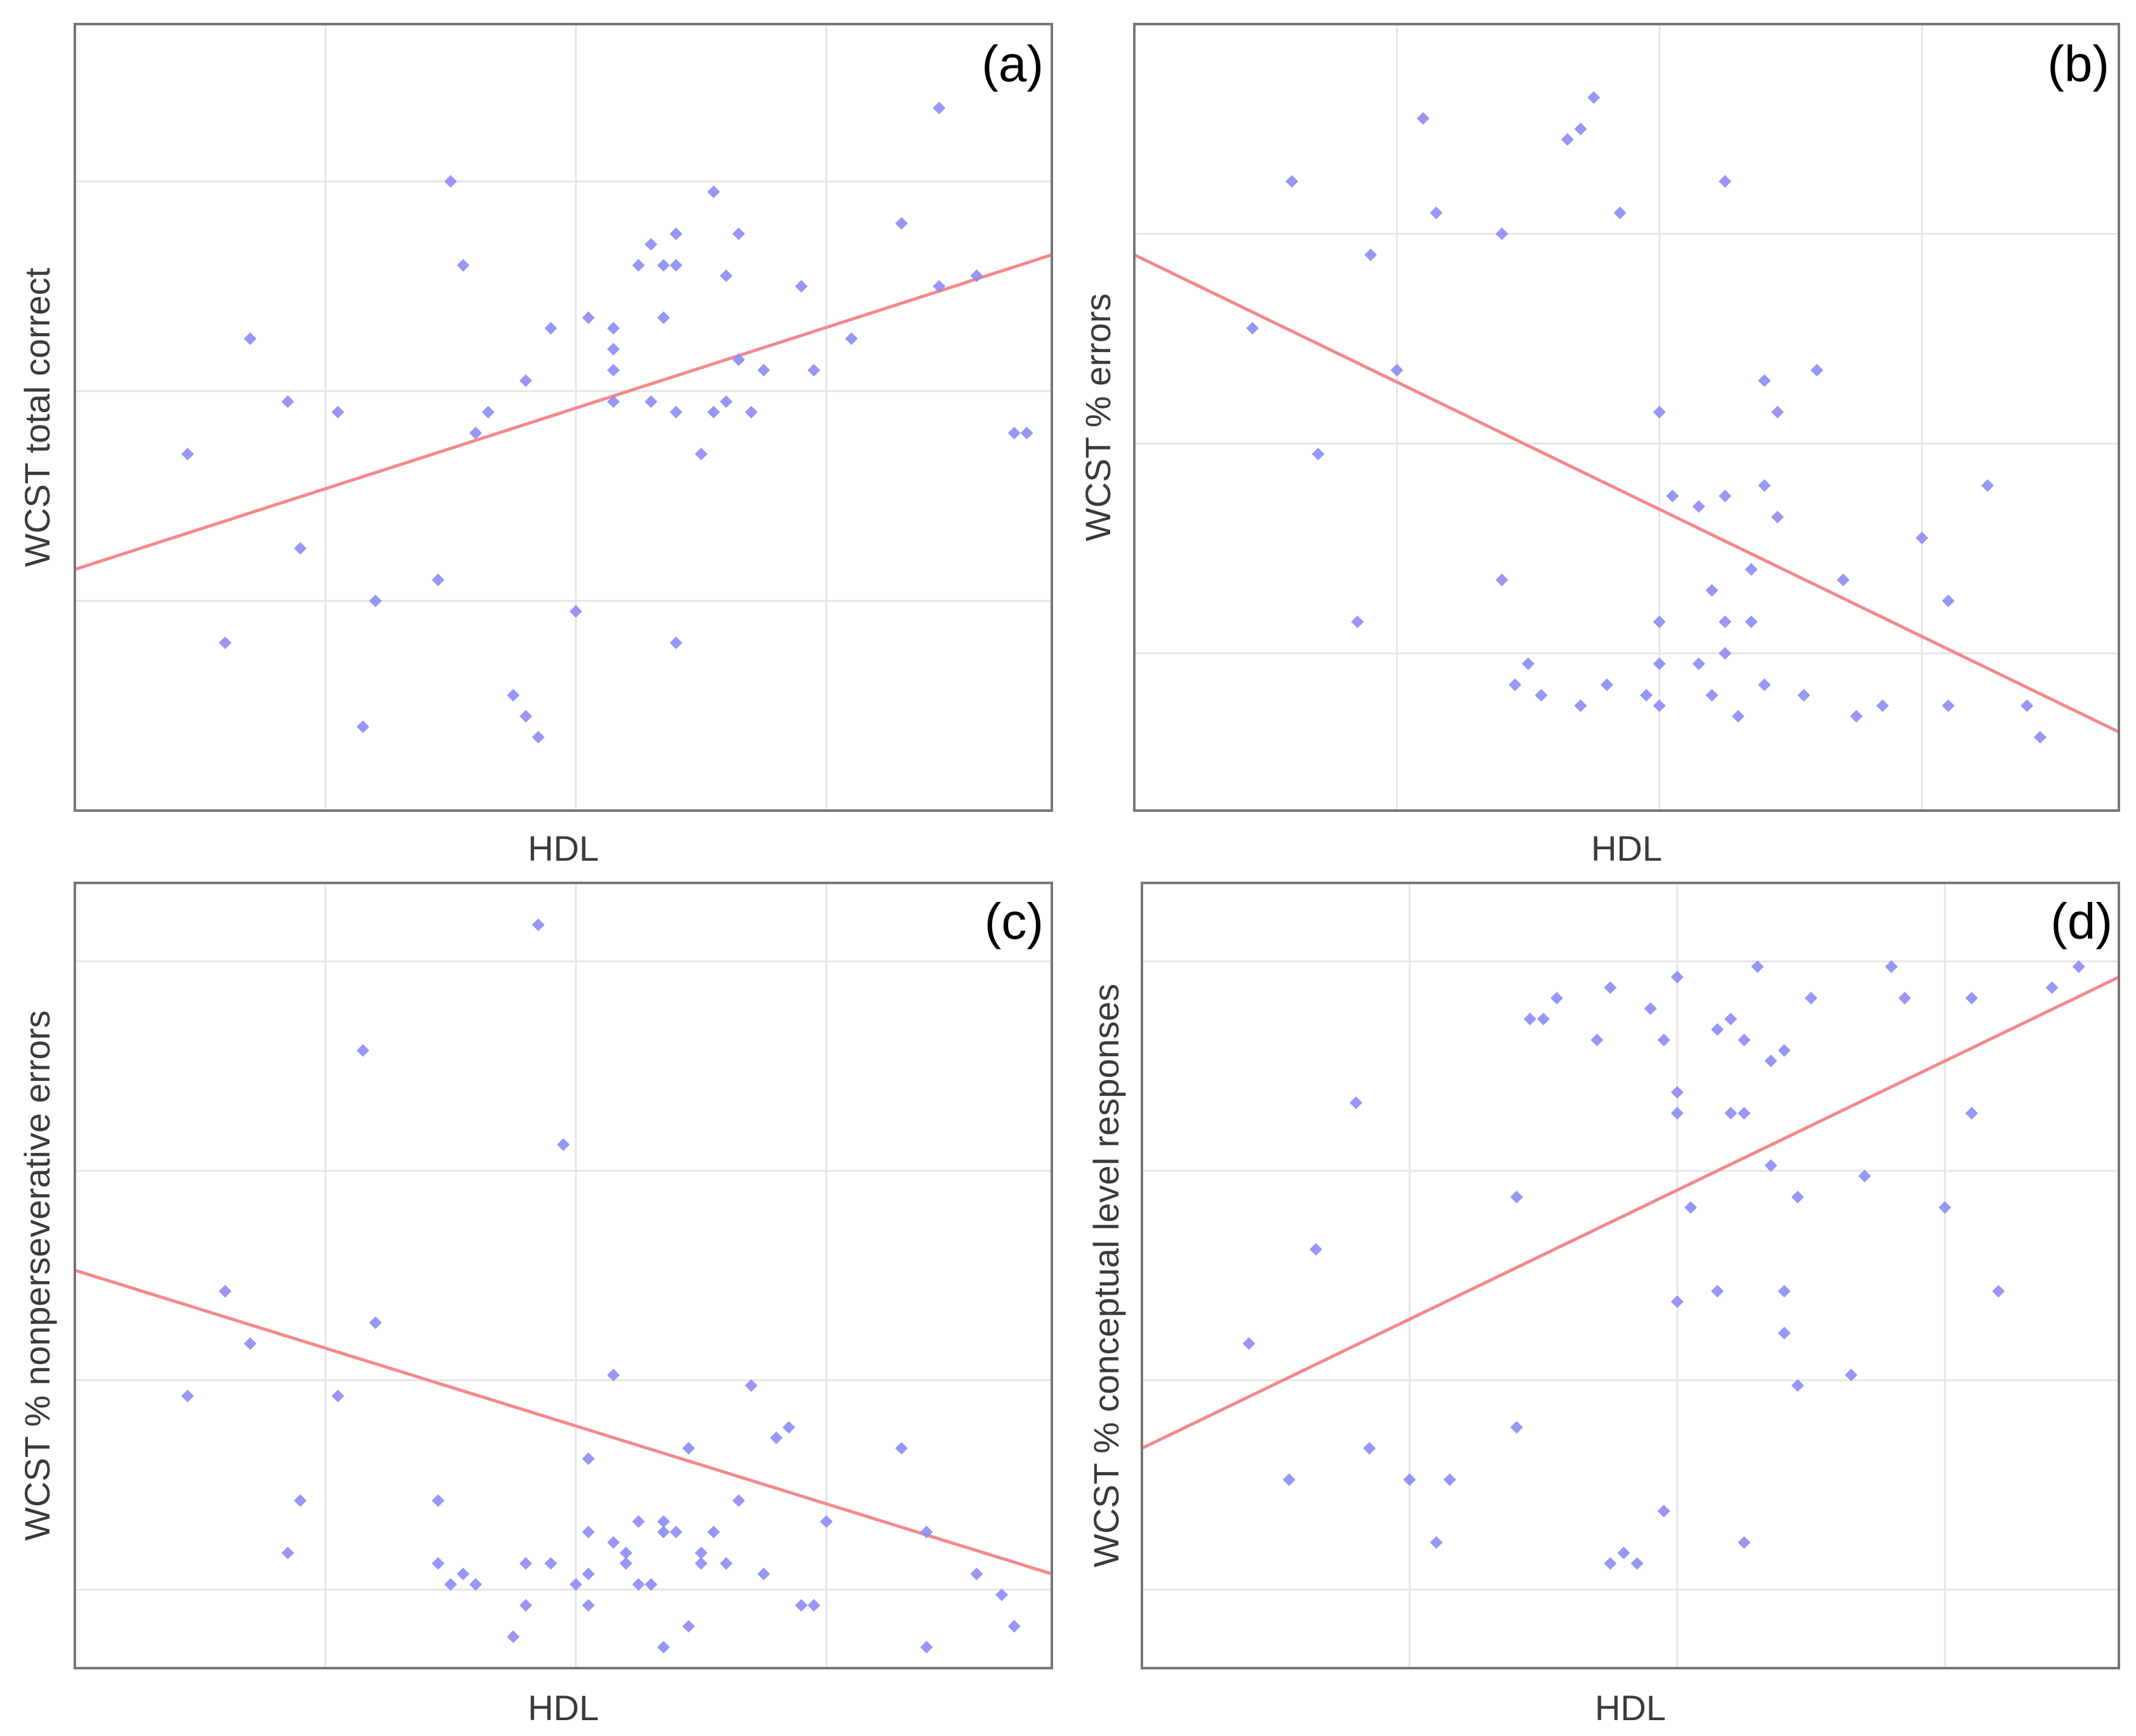 The image size is (2136, 1736). What do you see at coordinates (1627, 494) in the screenshot?
I see `fit-layer-b` at bounding box center [1627, 494].